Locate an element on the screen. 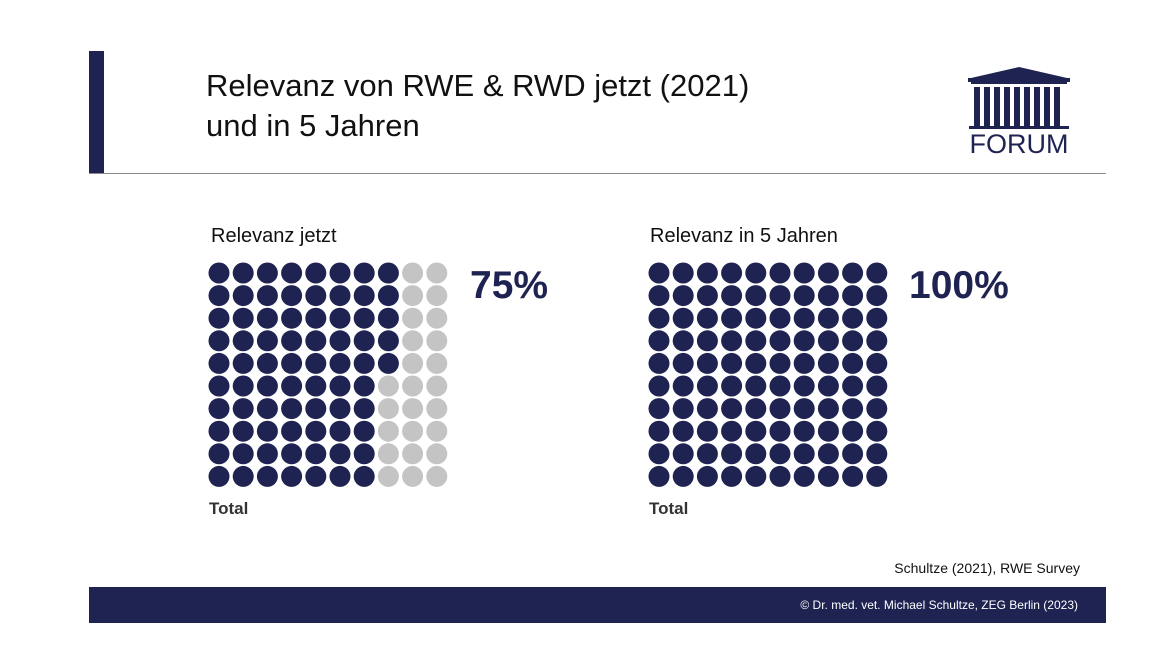  title-divider is located at coordinates (597, 173).